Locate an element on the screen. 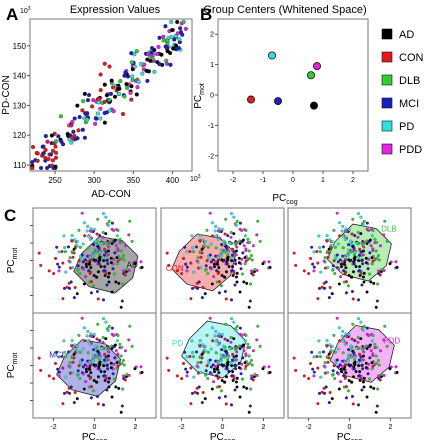 The image size is (425, 440). legend-swatch-ad is located at coordinates (387, 34).